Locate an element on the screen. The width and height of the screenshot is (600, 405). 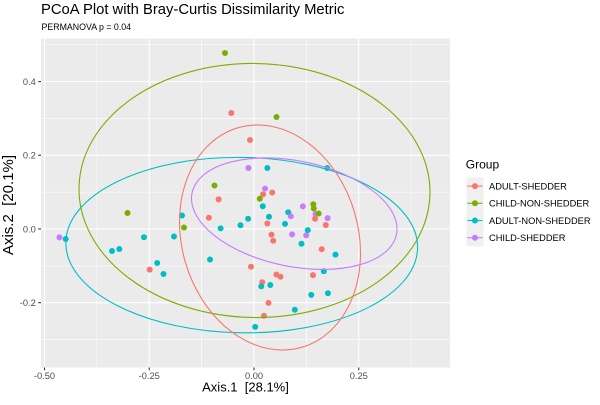
svg-text: -0.2 is located at coordinates (28, 303).